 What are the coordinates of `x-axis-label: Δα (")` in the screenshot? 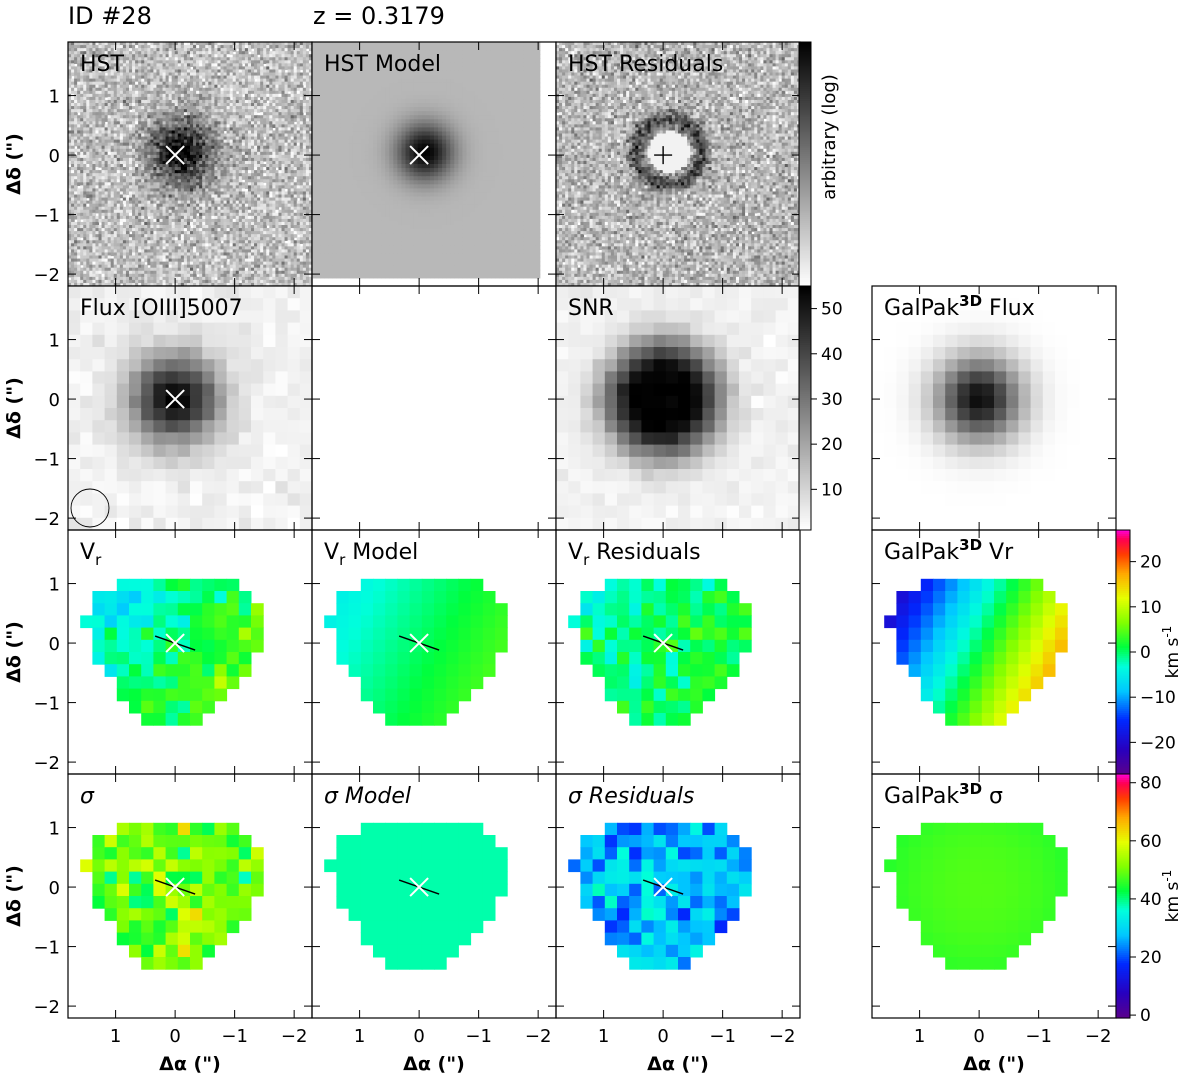 It's located at (994, 1064).